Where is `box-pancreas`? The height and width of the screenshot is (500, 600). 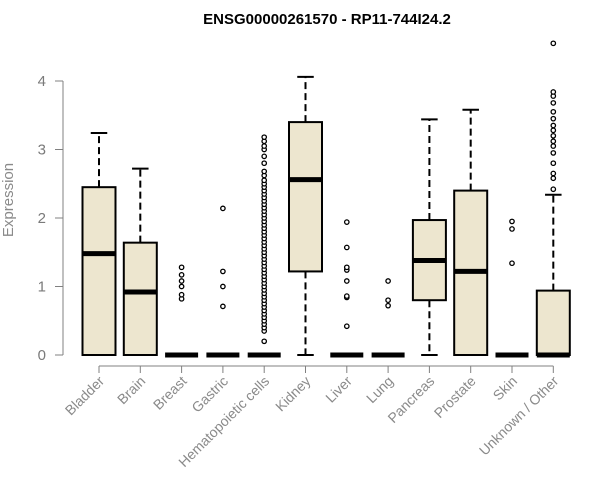 box-pancreas is located at coordinates (429, 237).